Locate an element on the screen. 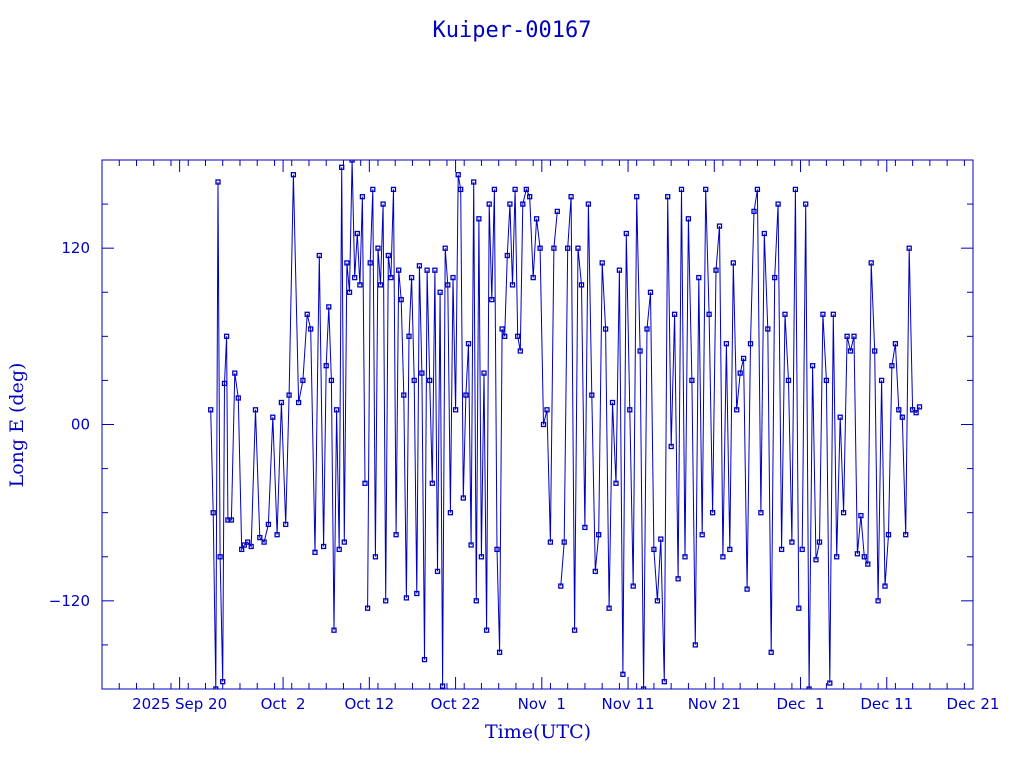 The image size is (1024, 768). x-tick-label: 2025 Sep 20 is located at coordinates (179, 704).